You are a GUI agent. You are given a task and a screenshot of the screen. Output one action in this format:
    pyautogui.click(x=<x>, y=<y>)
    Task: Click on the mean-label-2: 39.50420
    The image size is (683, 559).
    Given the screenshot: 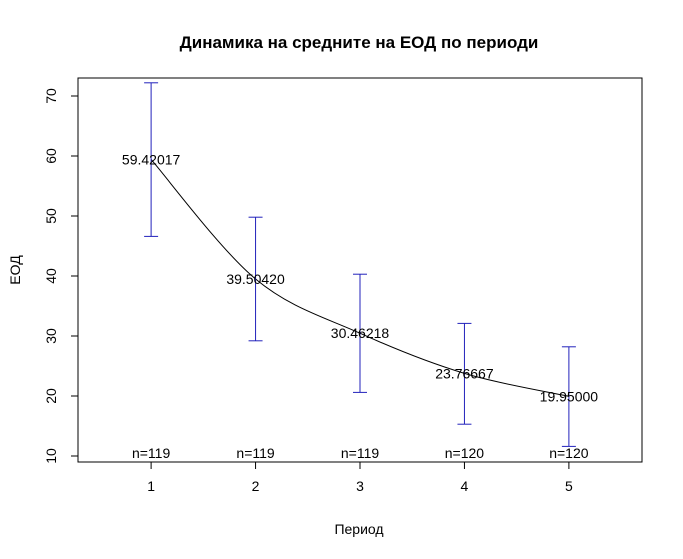 What is the action you would take?
    pyautogui.click(x=255, y=279)
    